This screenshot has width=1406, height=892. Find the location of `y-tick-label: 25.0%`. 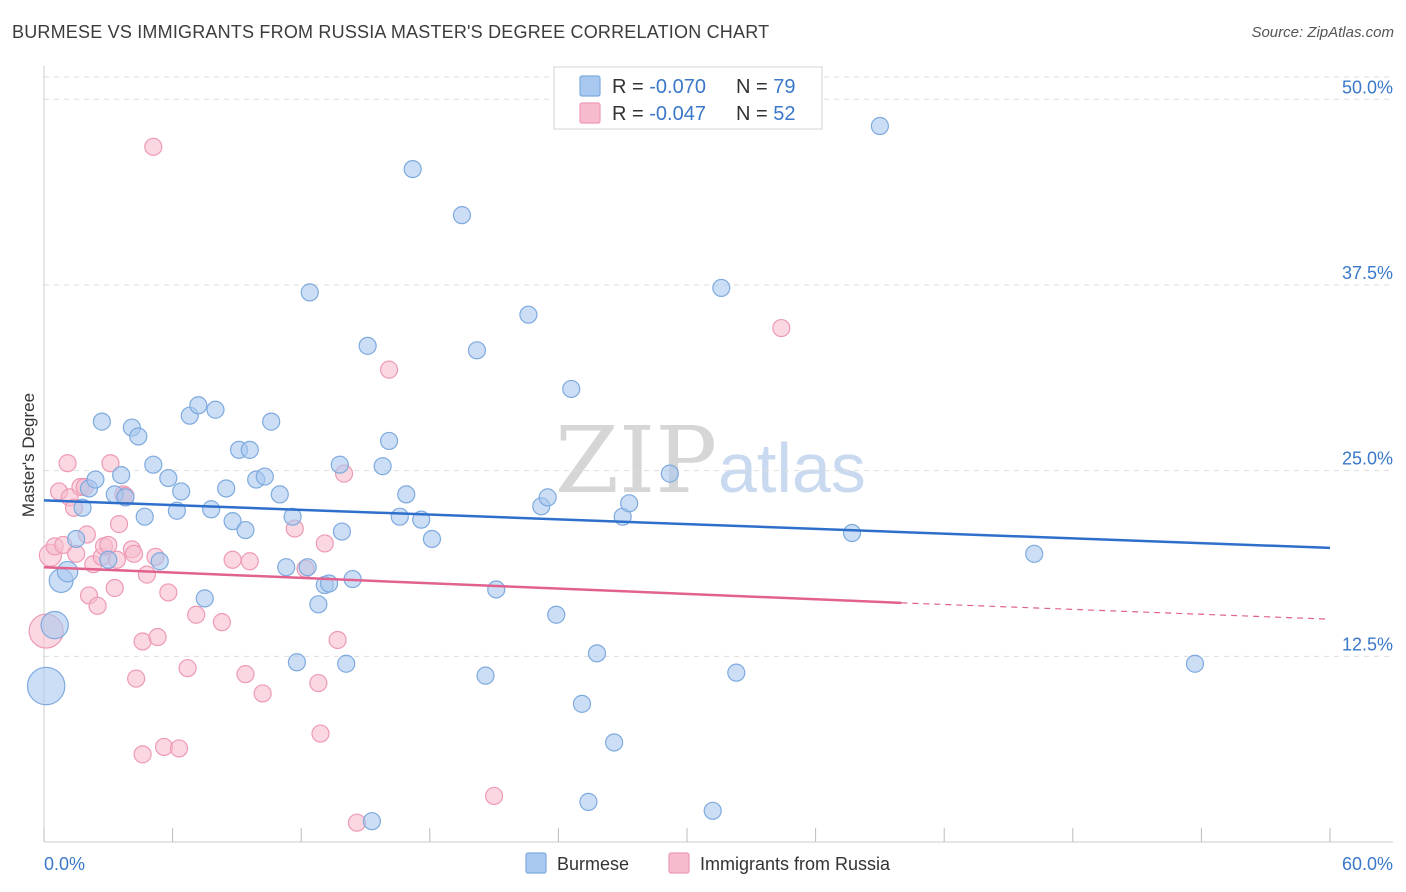

y-tick-label: 25.0% is located at coordinates (1367, 459).